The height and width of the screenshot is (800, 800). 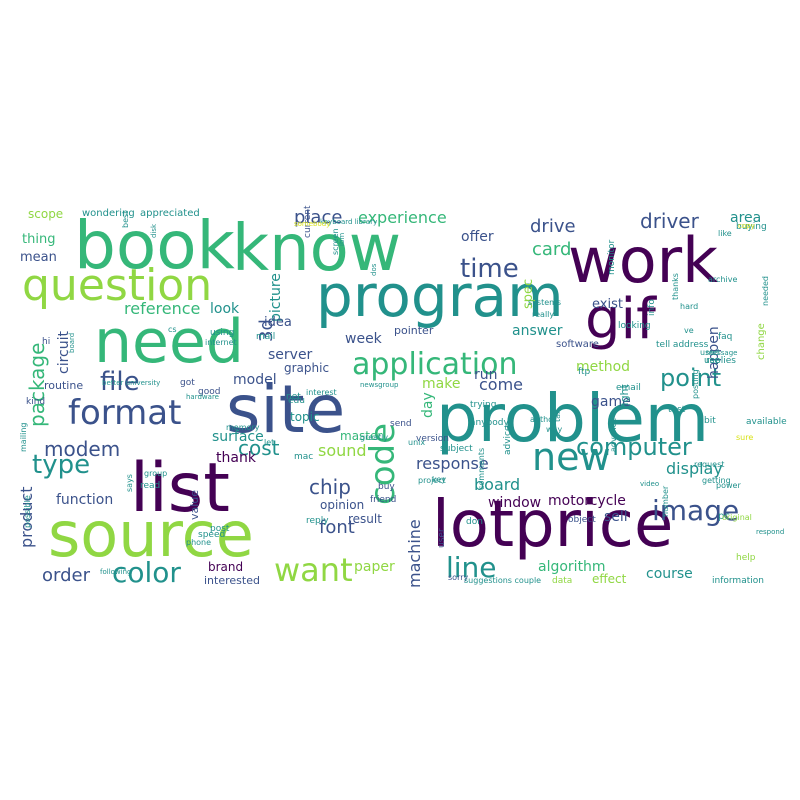 What do you see at coordinates (725, 233) in the screenshot?
I see `word-like: like` at bounding box center [725, 233].